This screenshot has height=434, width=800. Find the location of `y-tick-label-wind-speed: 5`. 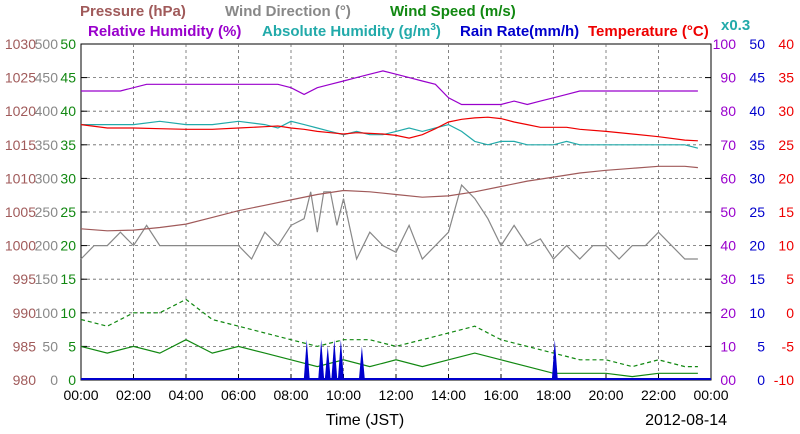

y-tick-label-wind-speed: 5 is located at coordinates (72, 346).